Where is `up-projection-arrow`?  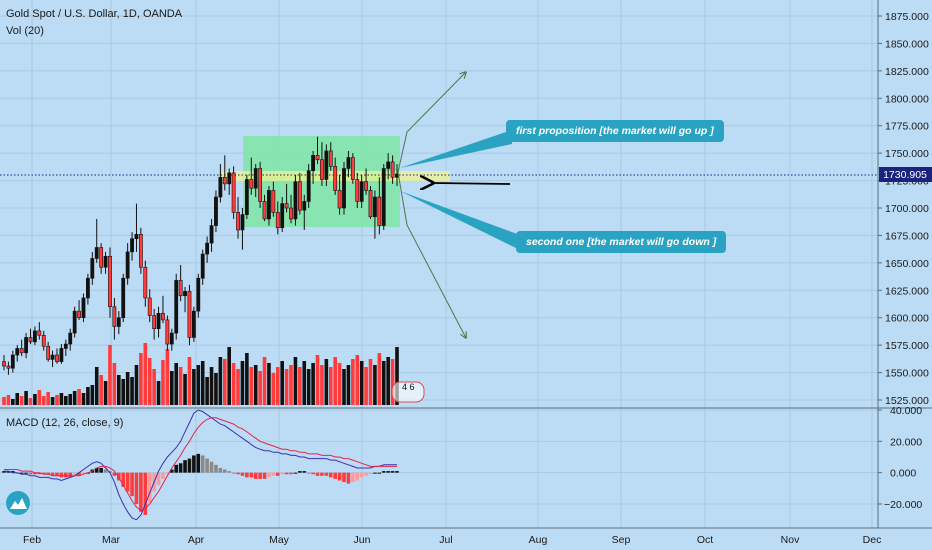 up-projection-arrow is located at coordinates (431, 122).